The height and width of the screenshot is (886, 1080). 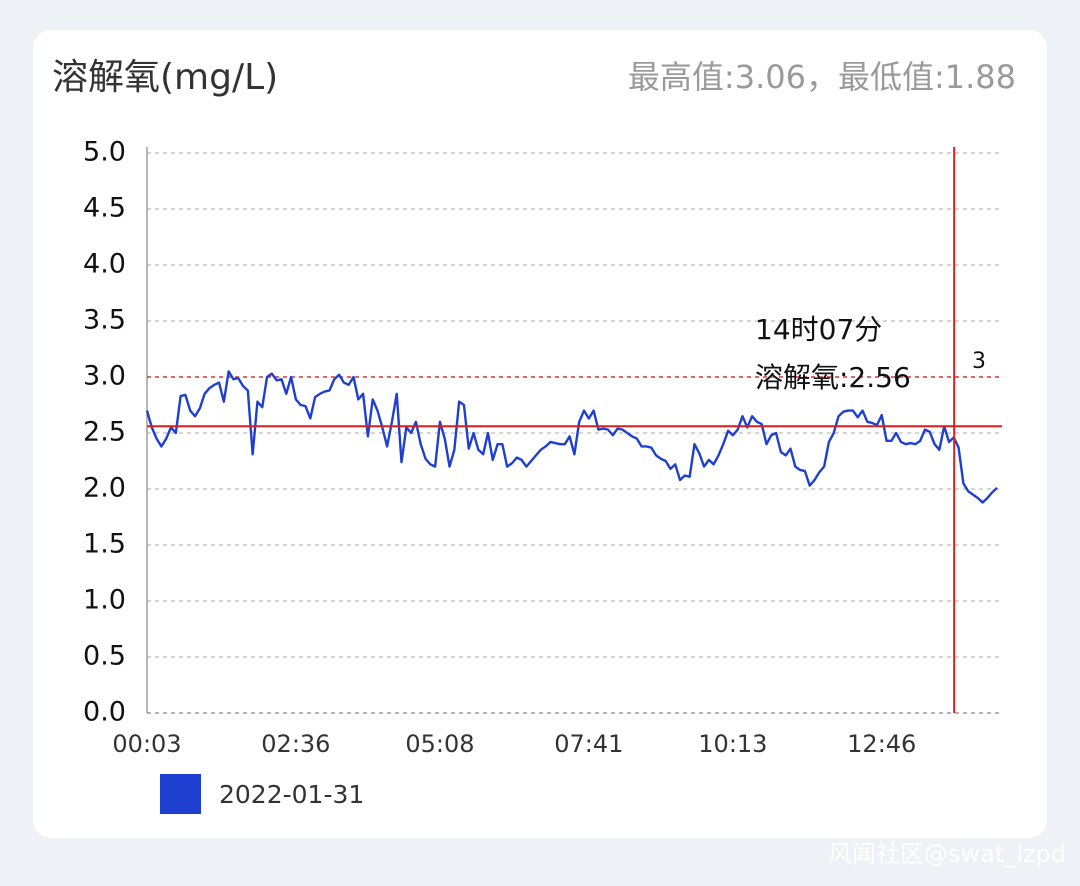 I want to click on y-tick-label: 5.0, so click(x=104, y=152).